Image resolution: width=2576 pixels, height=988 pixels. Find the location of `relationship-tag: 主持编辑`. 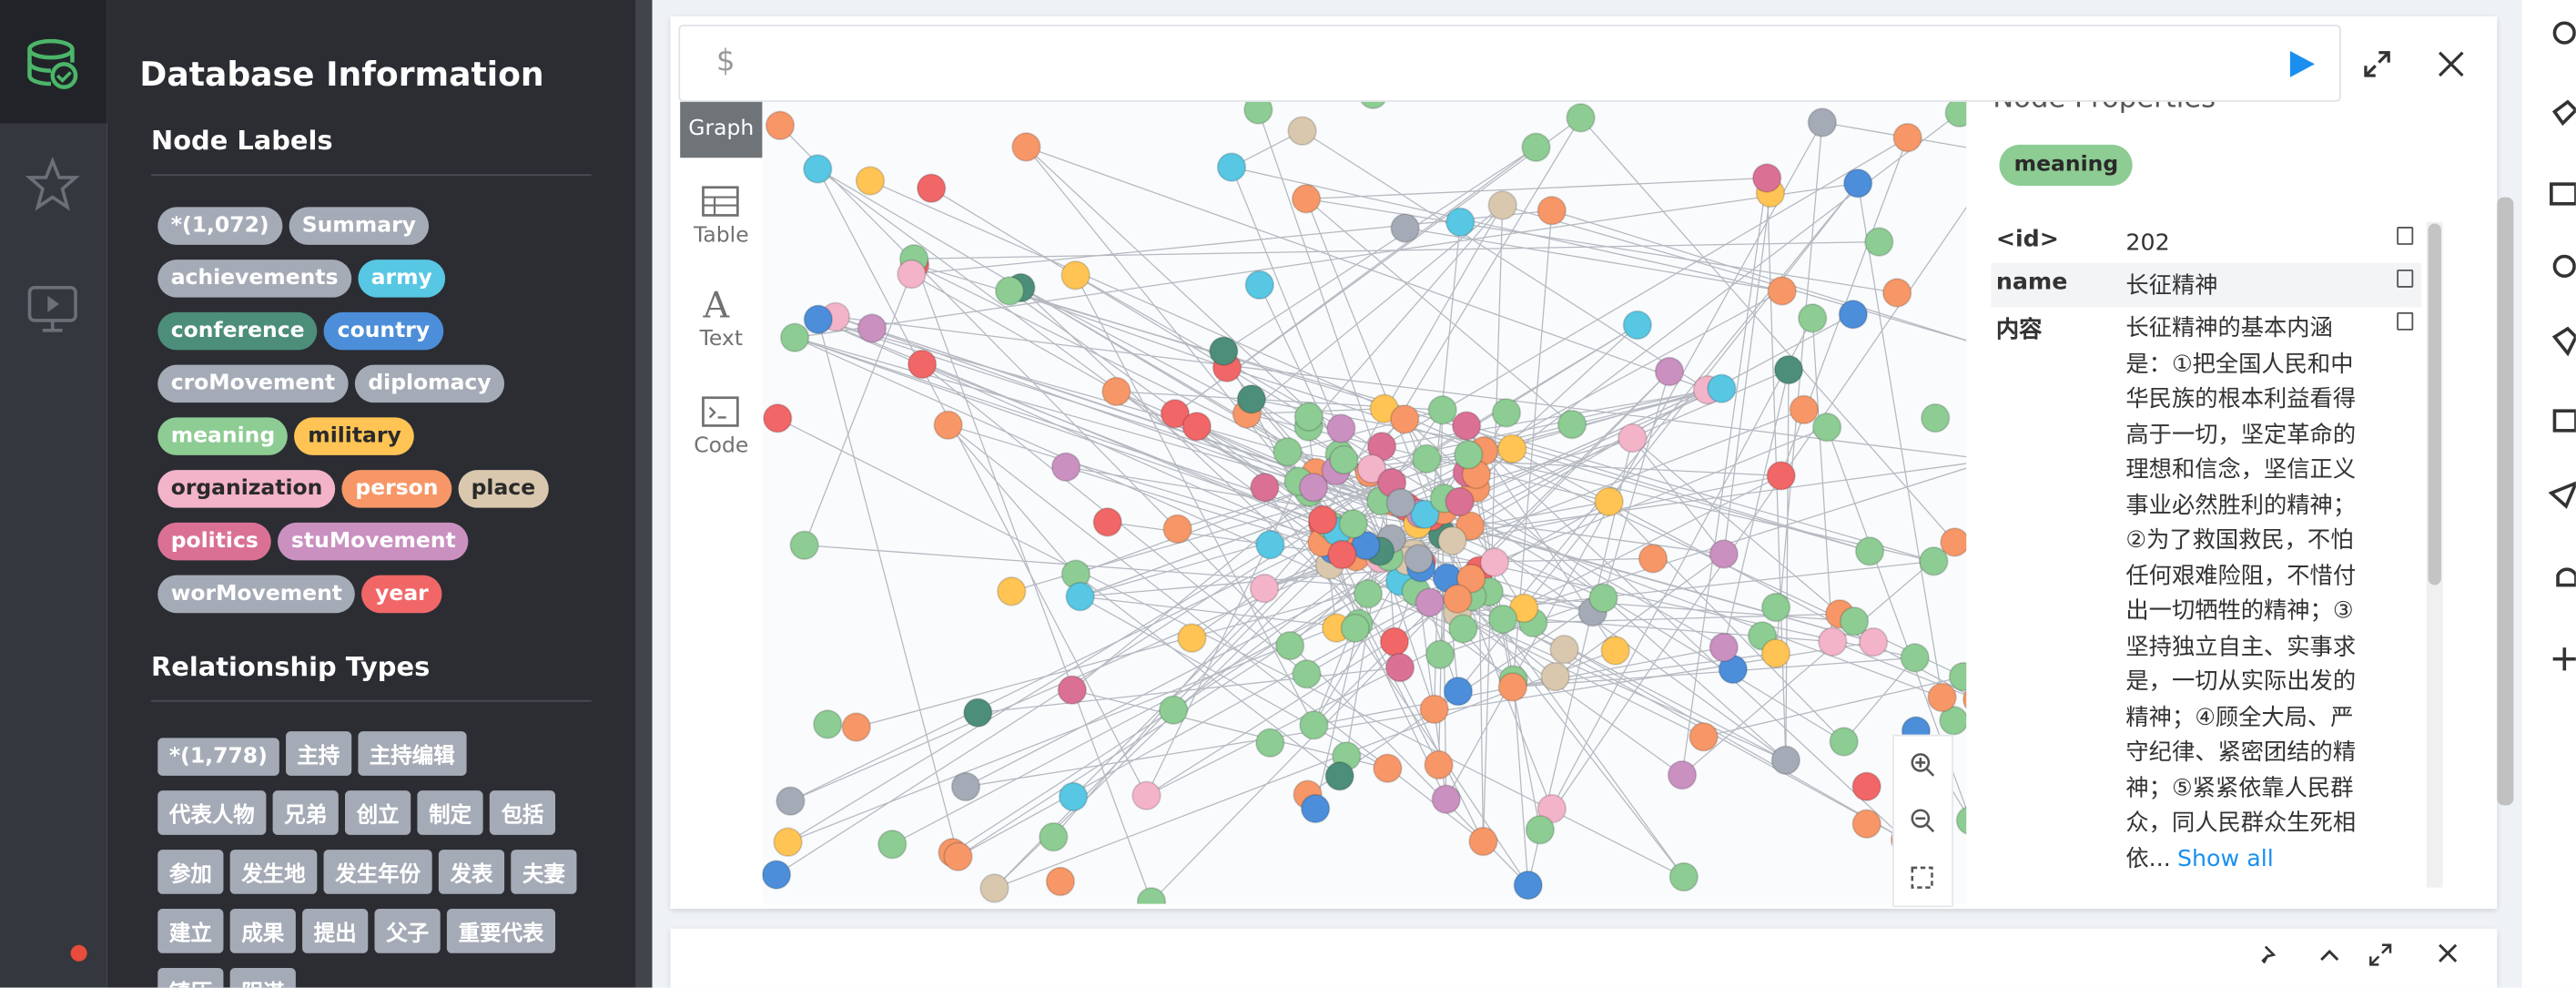

relationship-tag: 主持编辑 is located at coordinates (412, 753).